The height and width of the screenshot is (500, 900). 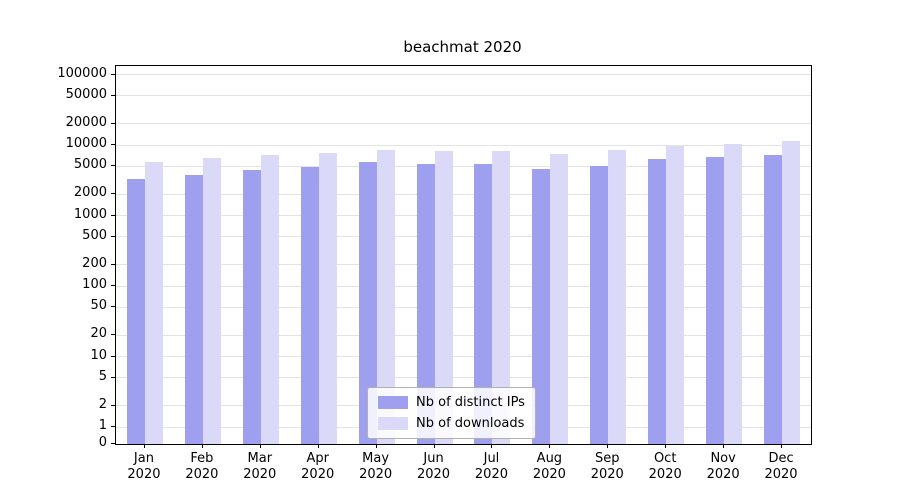 What do you see at coordinates (599, 304) in the screenshot?
I see `bar-distinct-ips-sep` at bounding box center [599, 304].